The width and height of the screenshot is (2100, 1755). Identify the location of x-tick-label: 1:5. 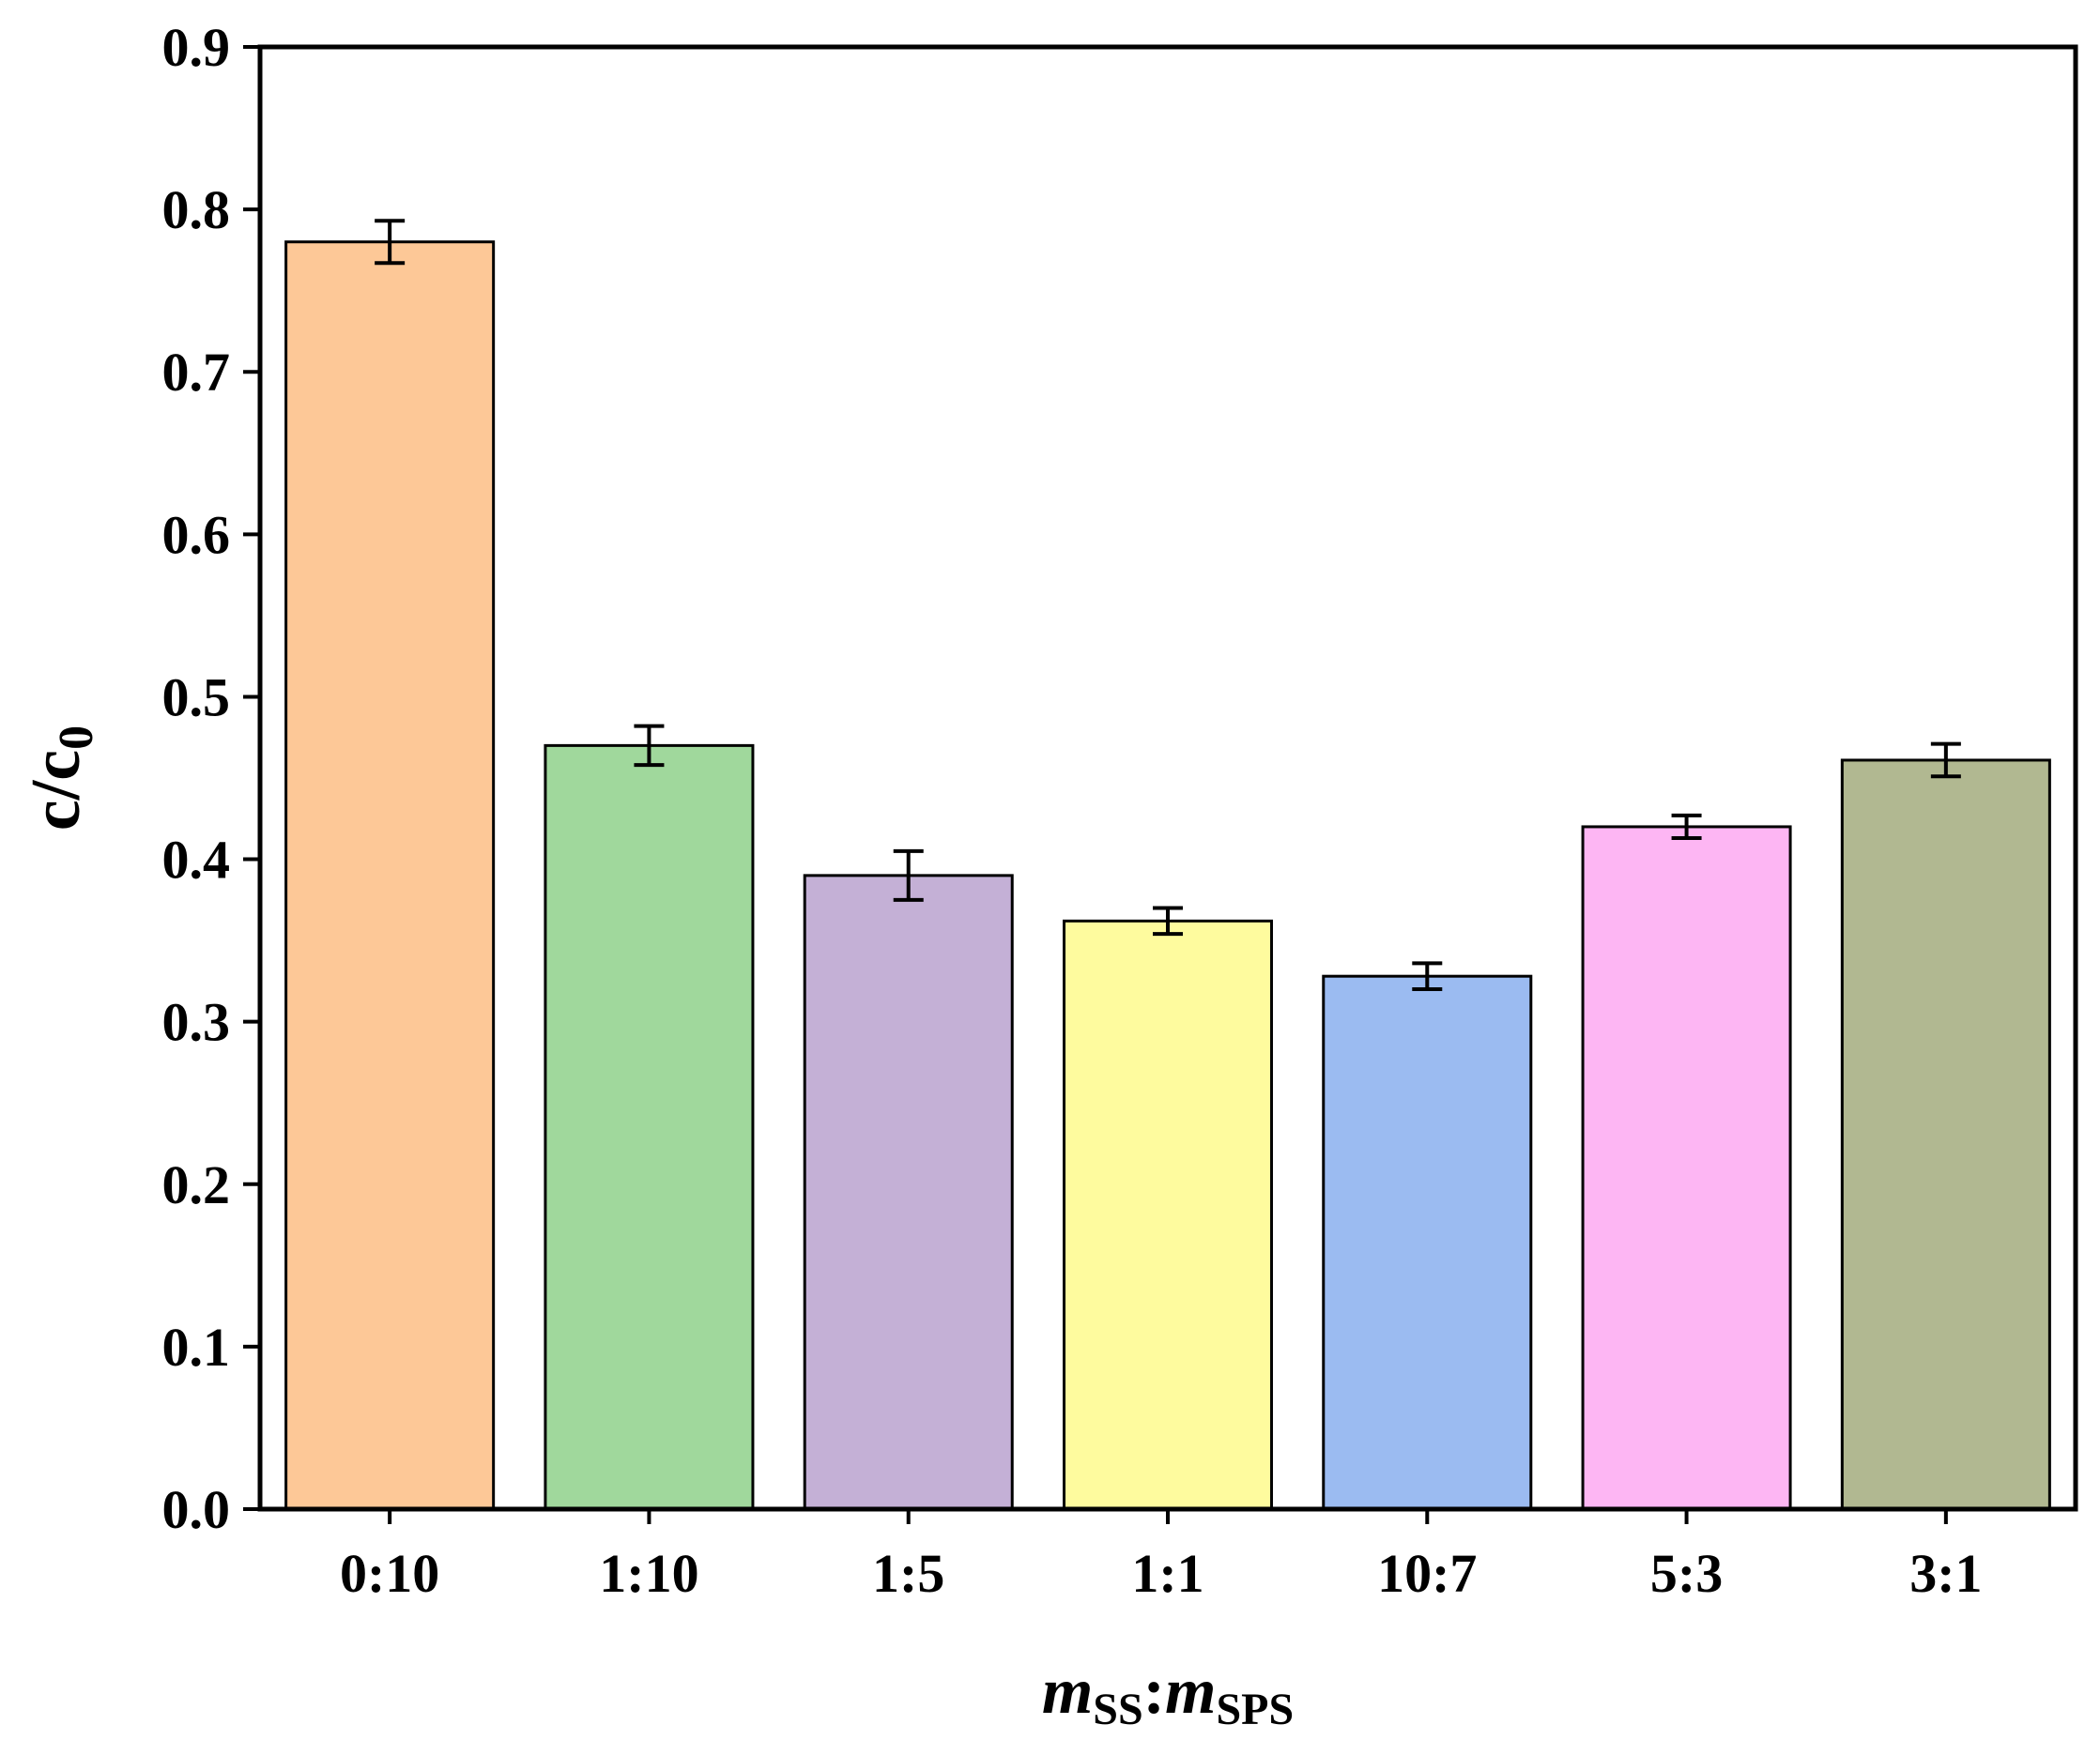
(908, 1573).